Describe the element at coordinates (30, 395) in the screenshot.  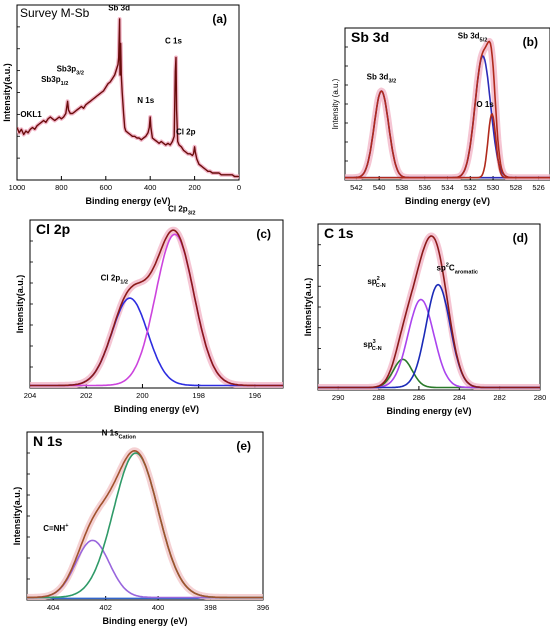
I see `x-tick-label: 204` at that location.